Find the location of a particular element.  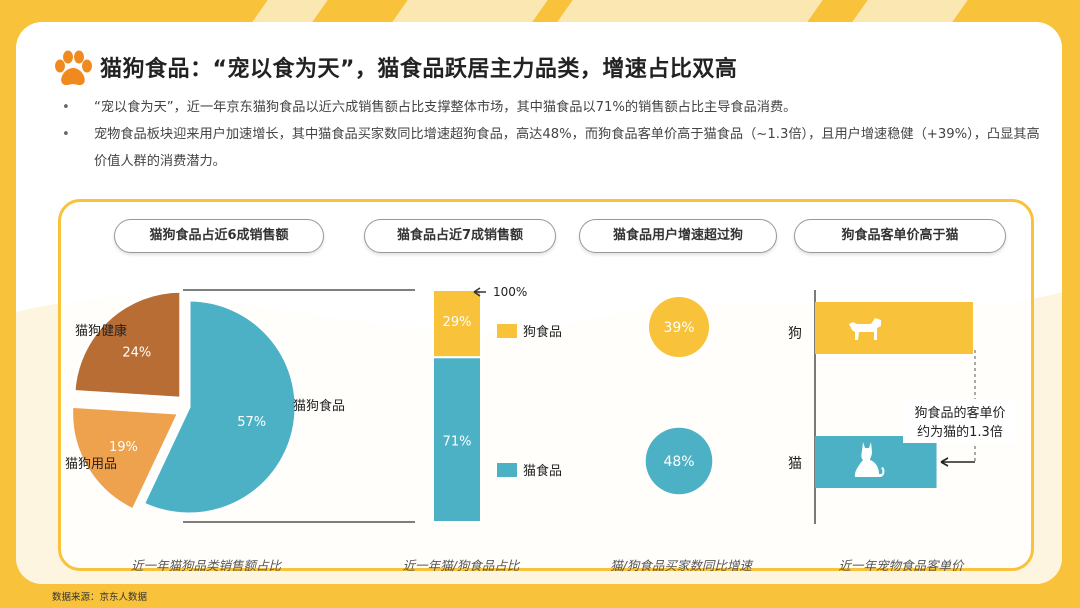

legend-label-dog-food: 狗食品 is located at coordinates (542, 332).